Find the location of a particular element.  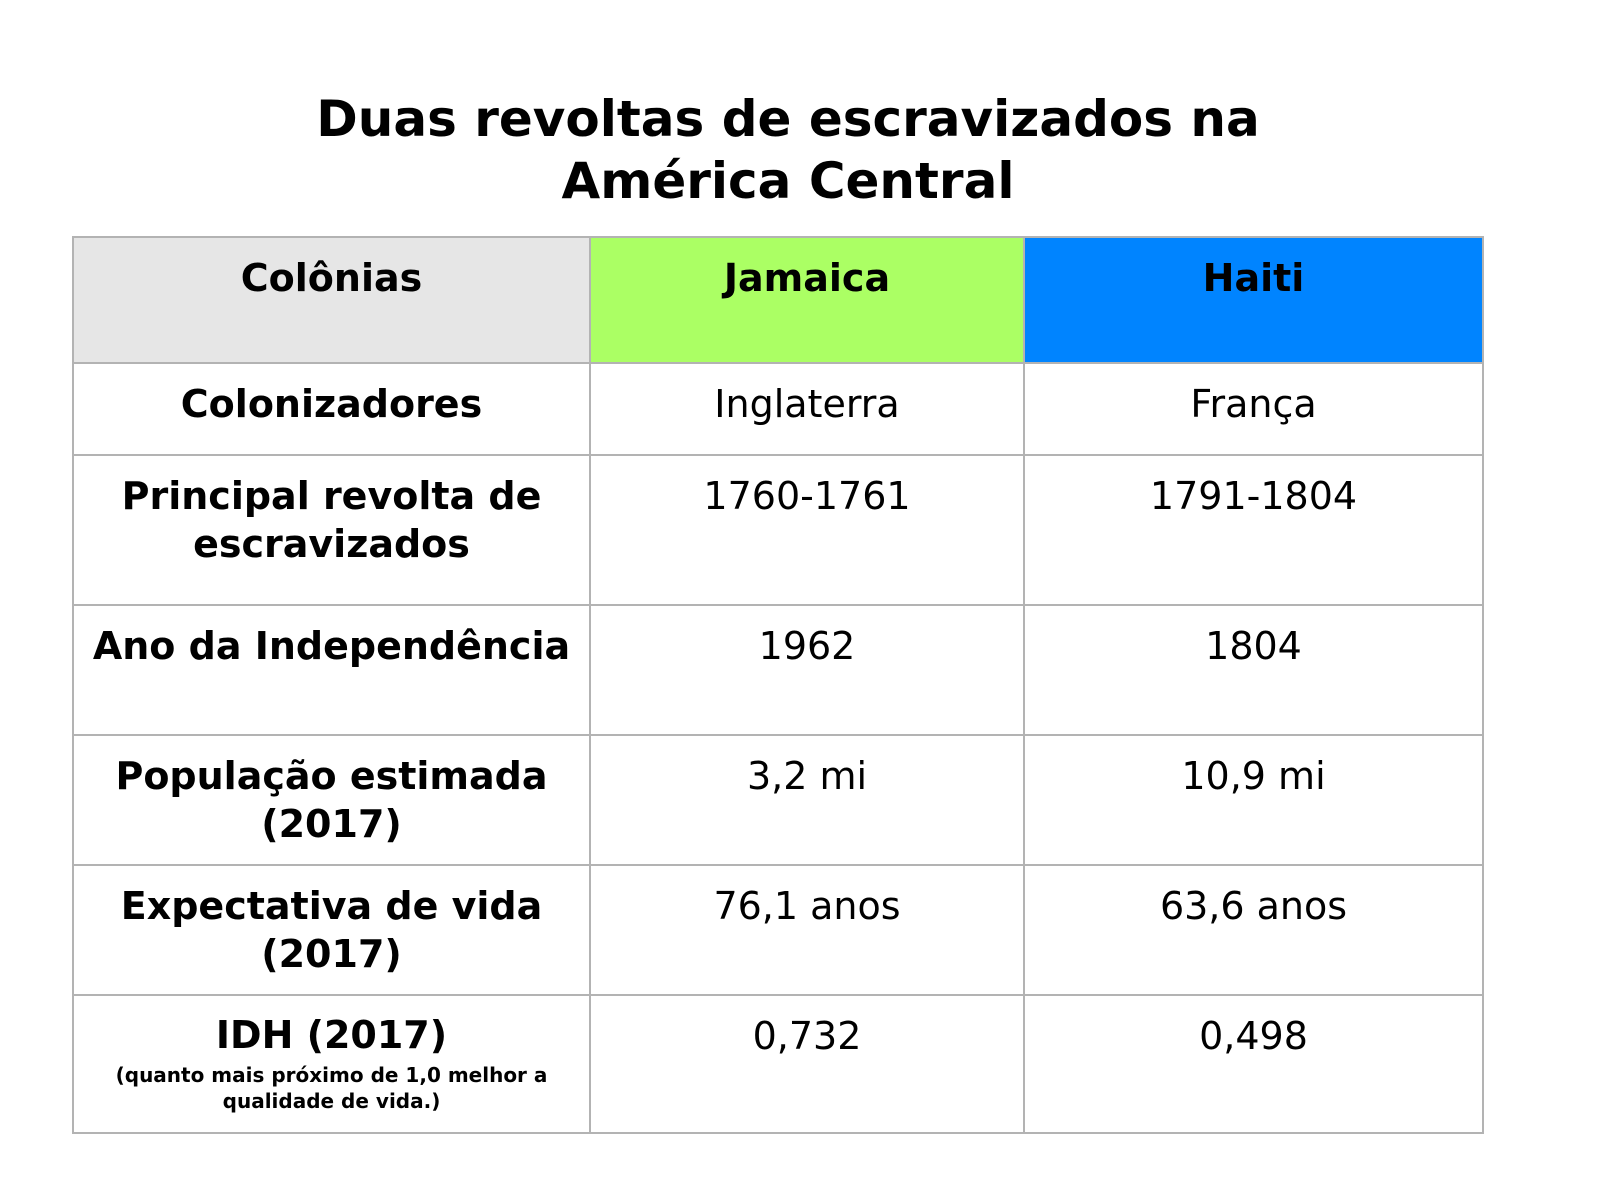

row-label: Expectativa de vida (2017) is located at coordinates (331, 930).